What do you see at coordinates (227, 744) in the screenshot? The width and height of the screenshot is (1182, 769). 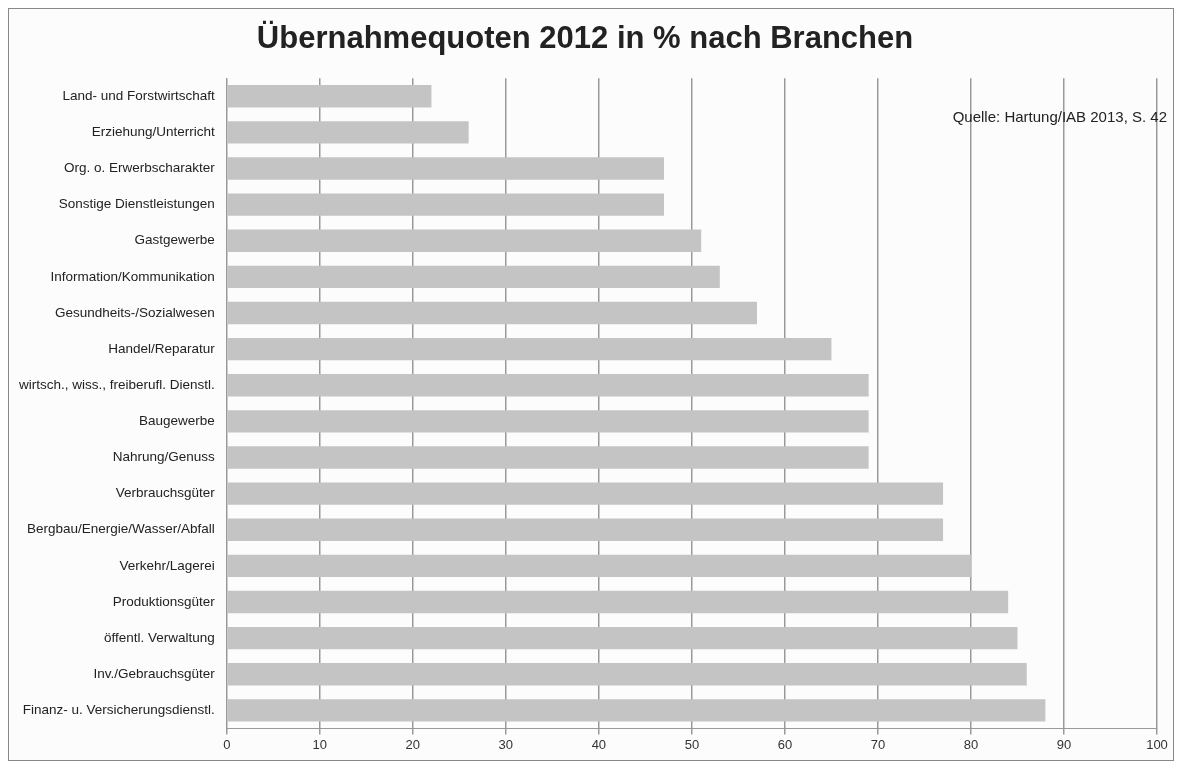 I see `x-tick-label: 0` at bounding box center [227, 744].